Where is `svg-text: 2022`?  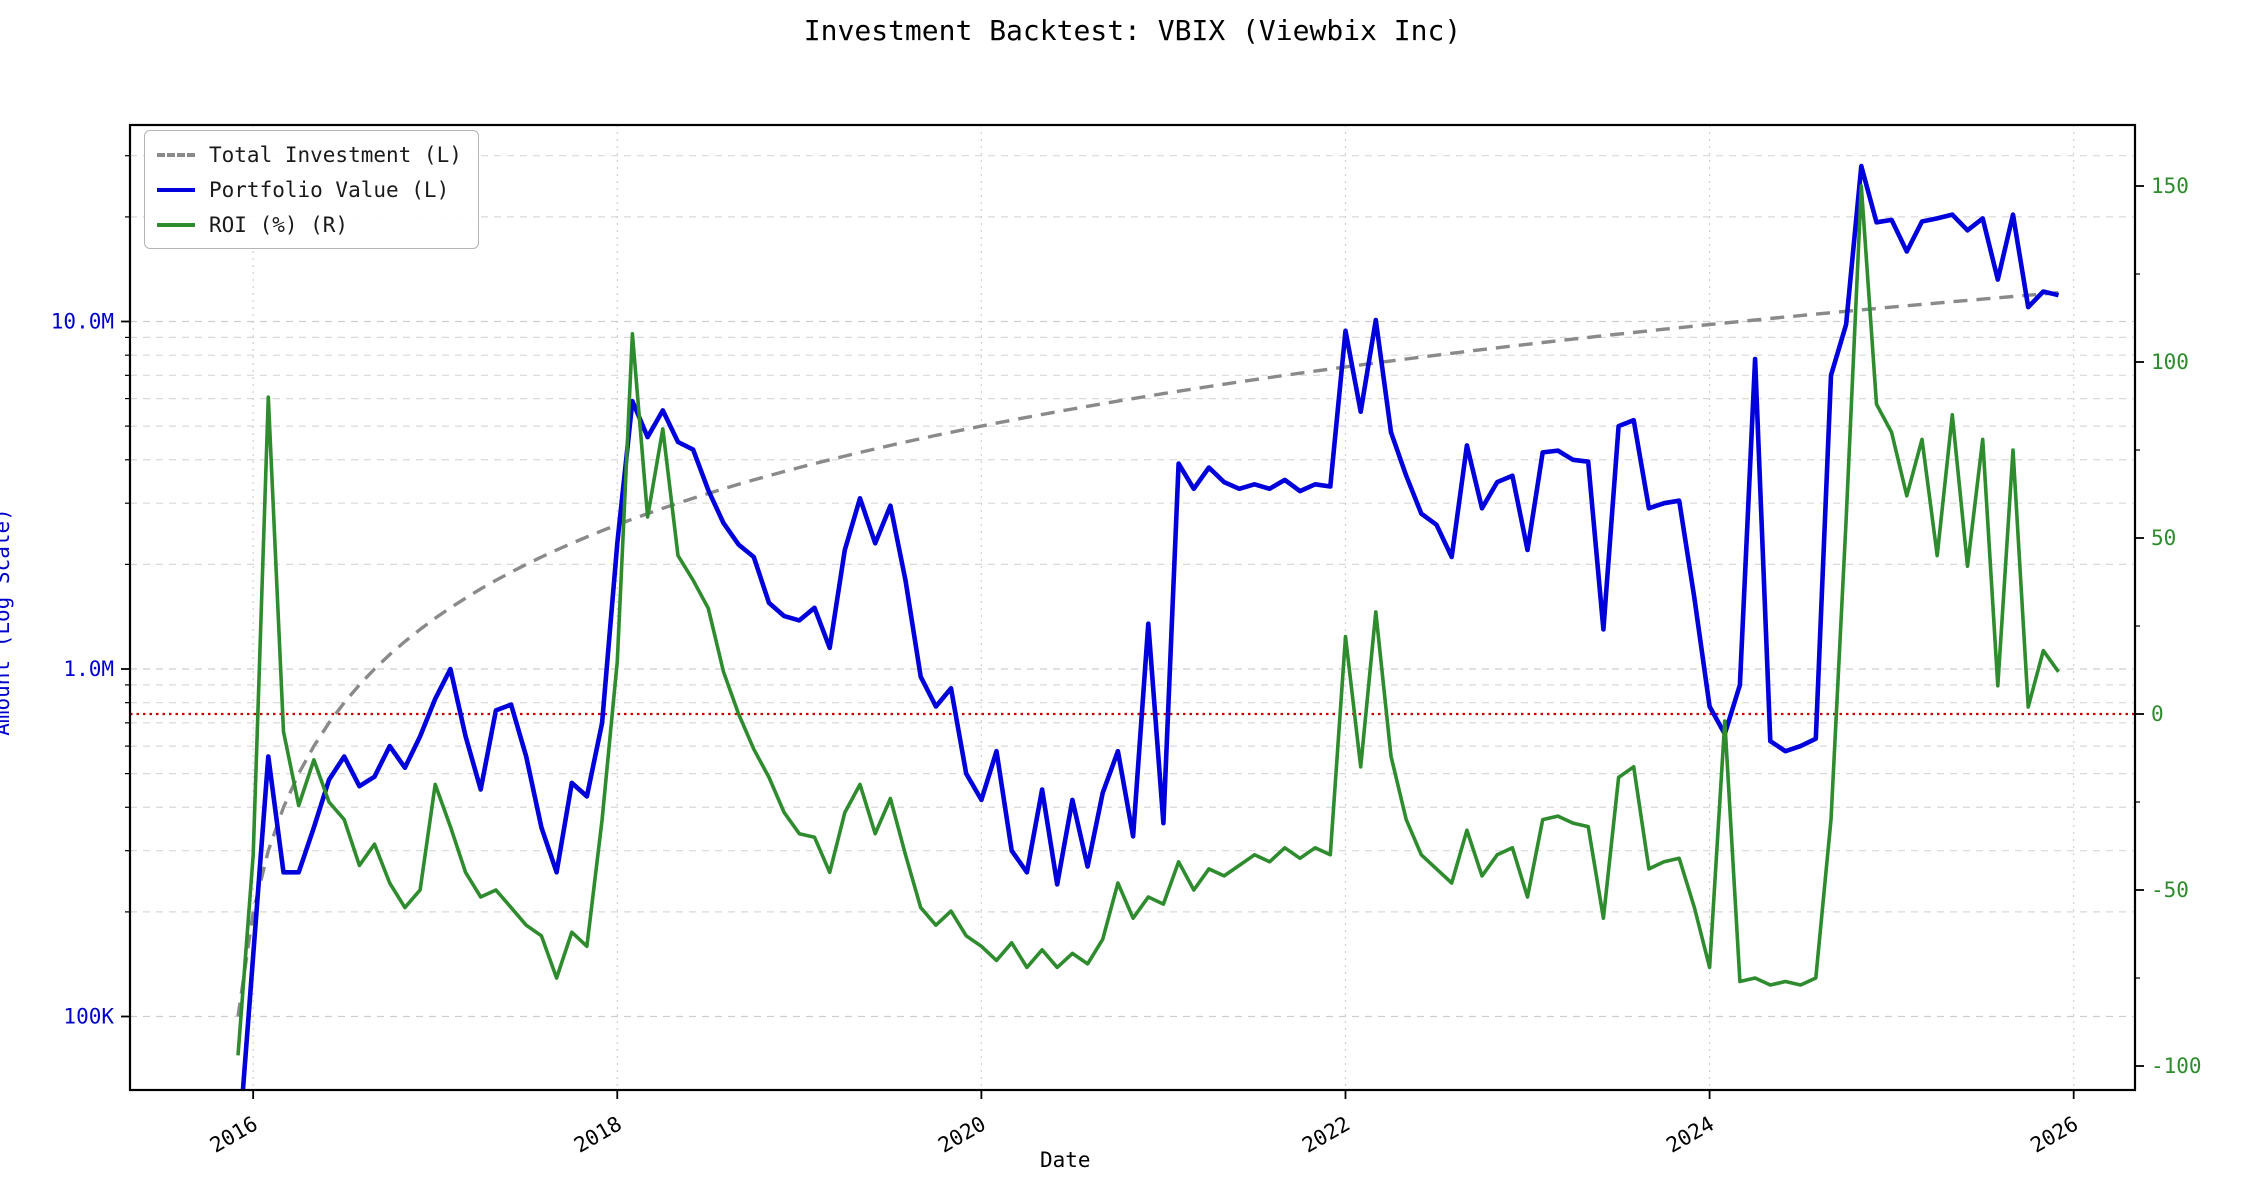 svg-text: 2022 is located at coordinates (1326, 1135).